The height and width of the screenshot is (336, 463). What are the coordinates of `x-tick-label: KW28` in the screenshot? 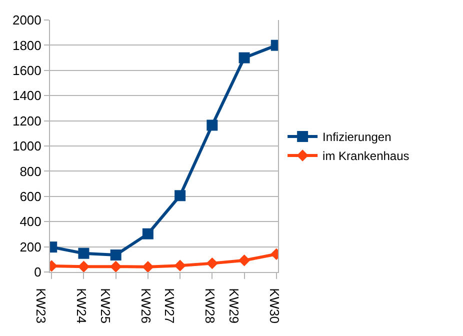 It's located at (210, 306).